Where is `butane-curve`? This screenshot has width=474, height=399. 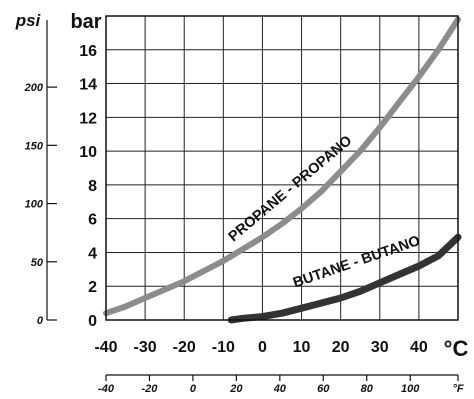 butane-curve is located at coordinates (344, 278).